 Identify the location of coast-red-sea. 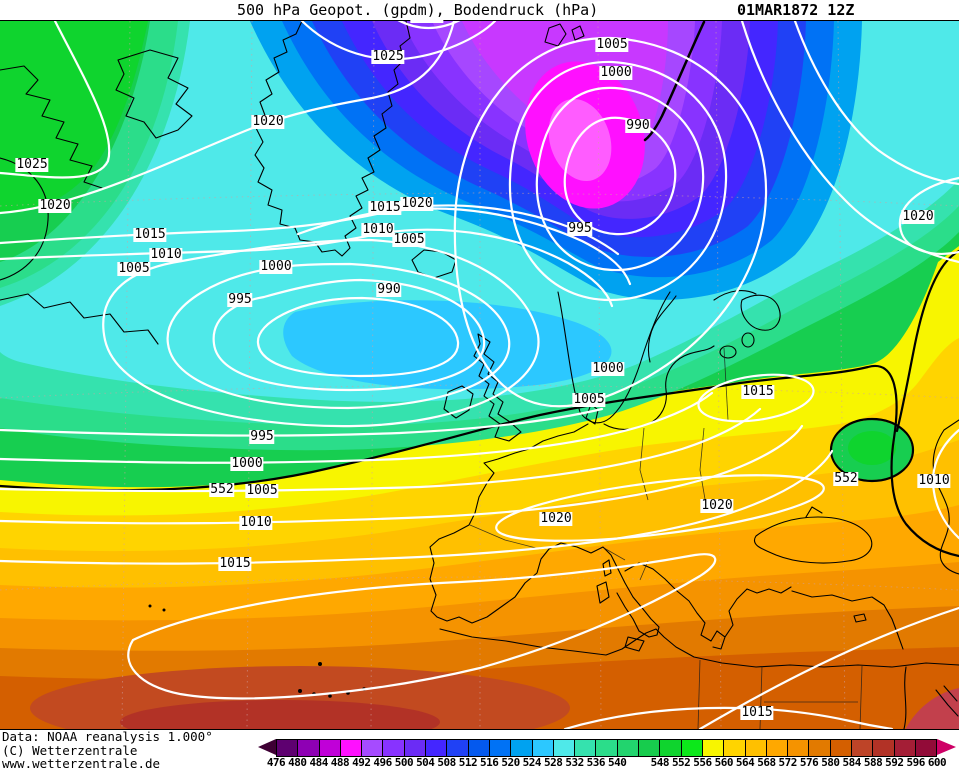
(947, 701).